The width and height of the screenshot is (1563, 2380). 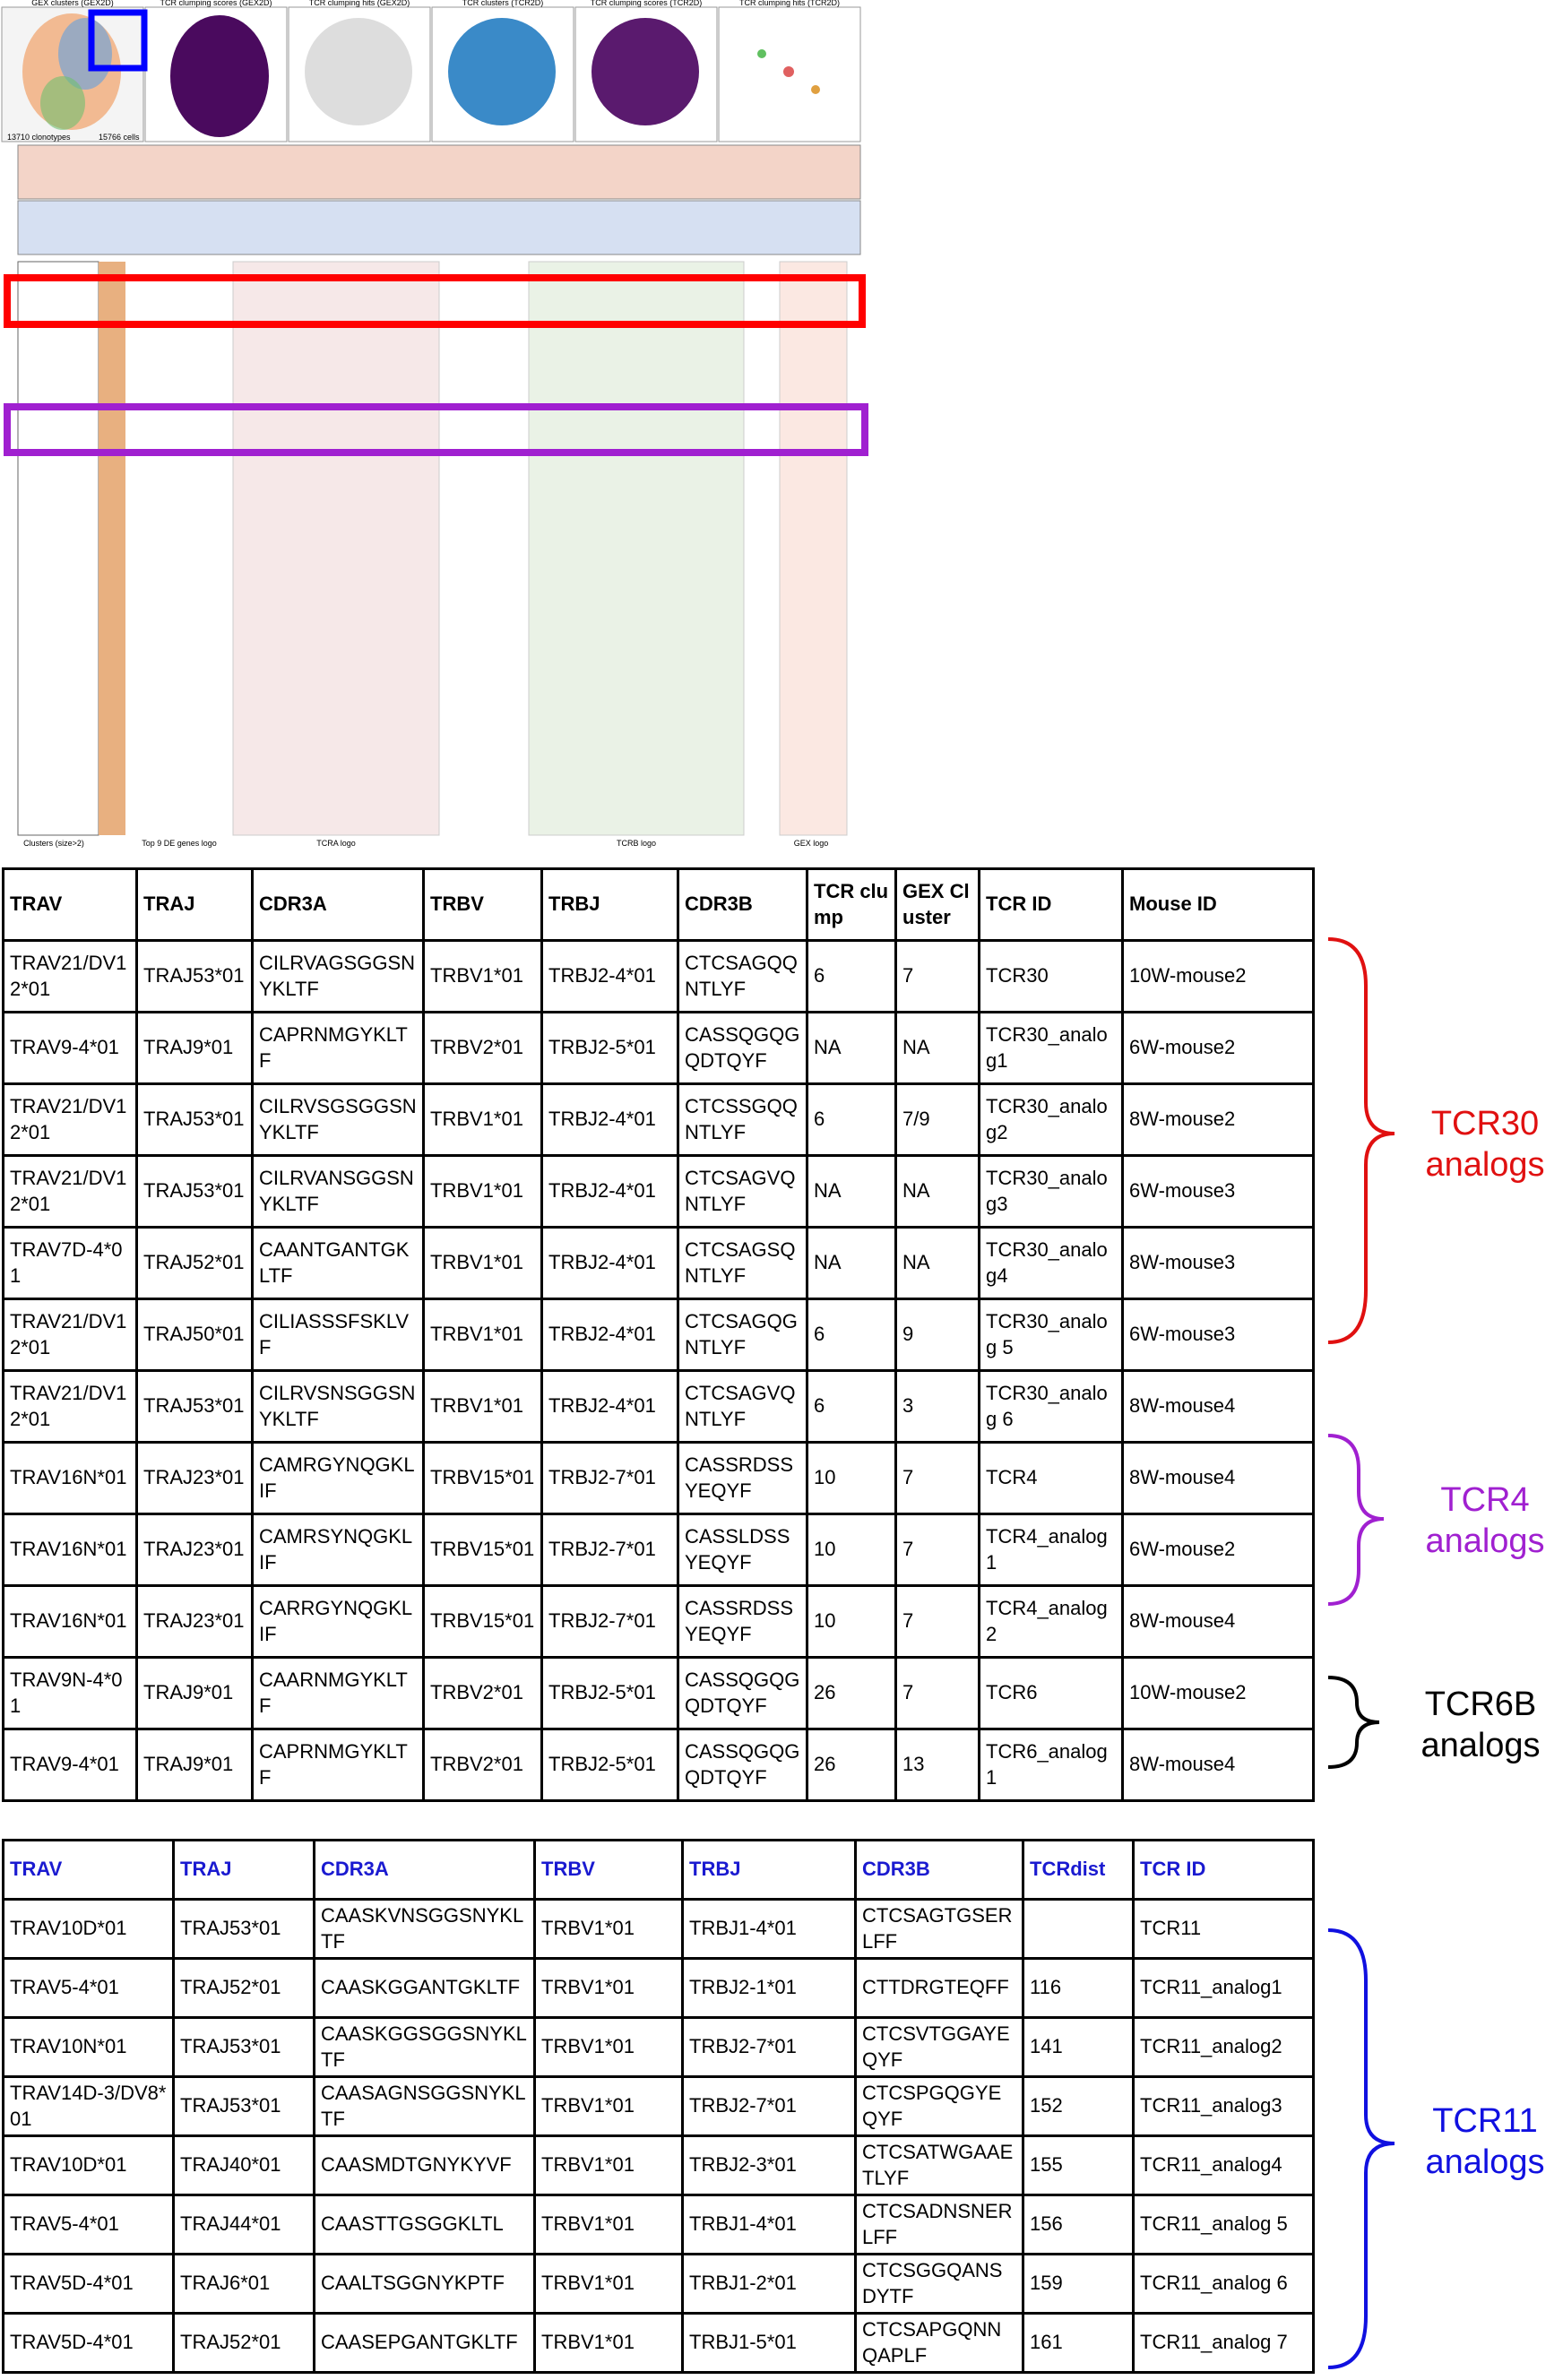 I want to click on table-cell: TCR11_analog3, so click(x=1224, y=2106).